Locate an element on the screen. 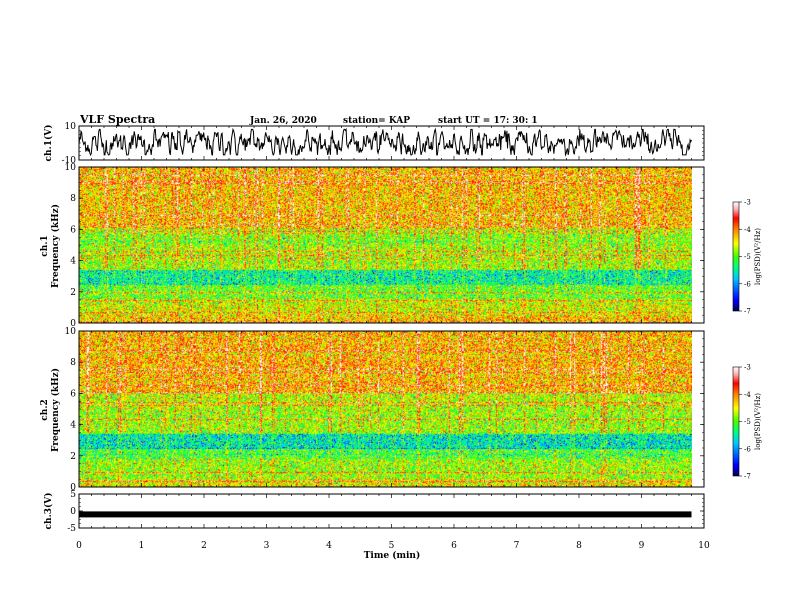  ch1-waveform-line is located at coordinates (385, 142).